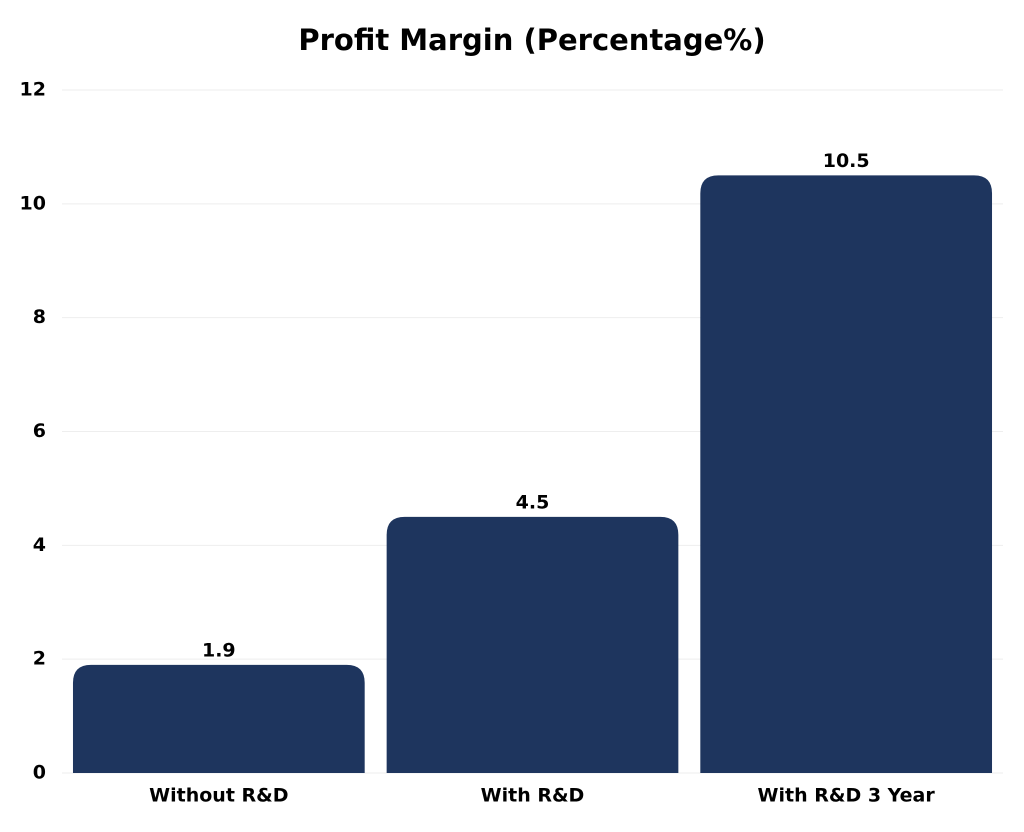 The image size is (1024, 832). I want to click on value-label: 1.9, so click(219, 650).